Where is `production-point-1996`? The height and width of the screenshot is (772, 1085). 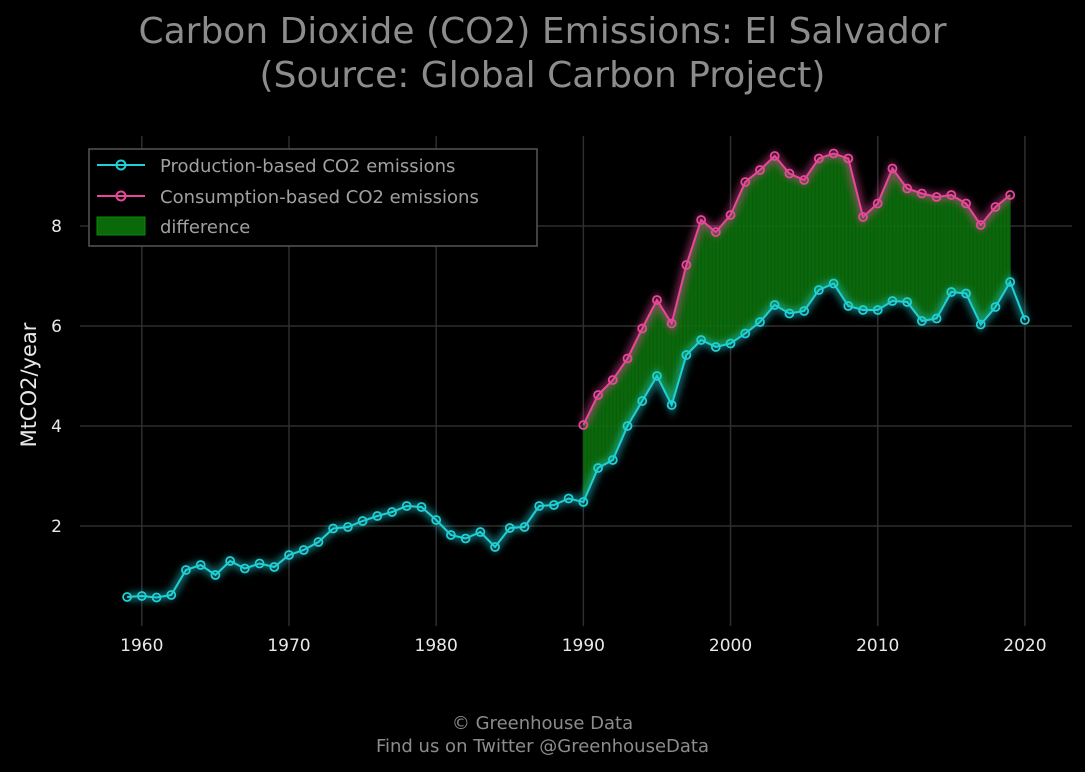
production-point-1996 is located at coordinates (671, 405).